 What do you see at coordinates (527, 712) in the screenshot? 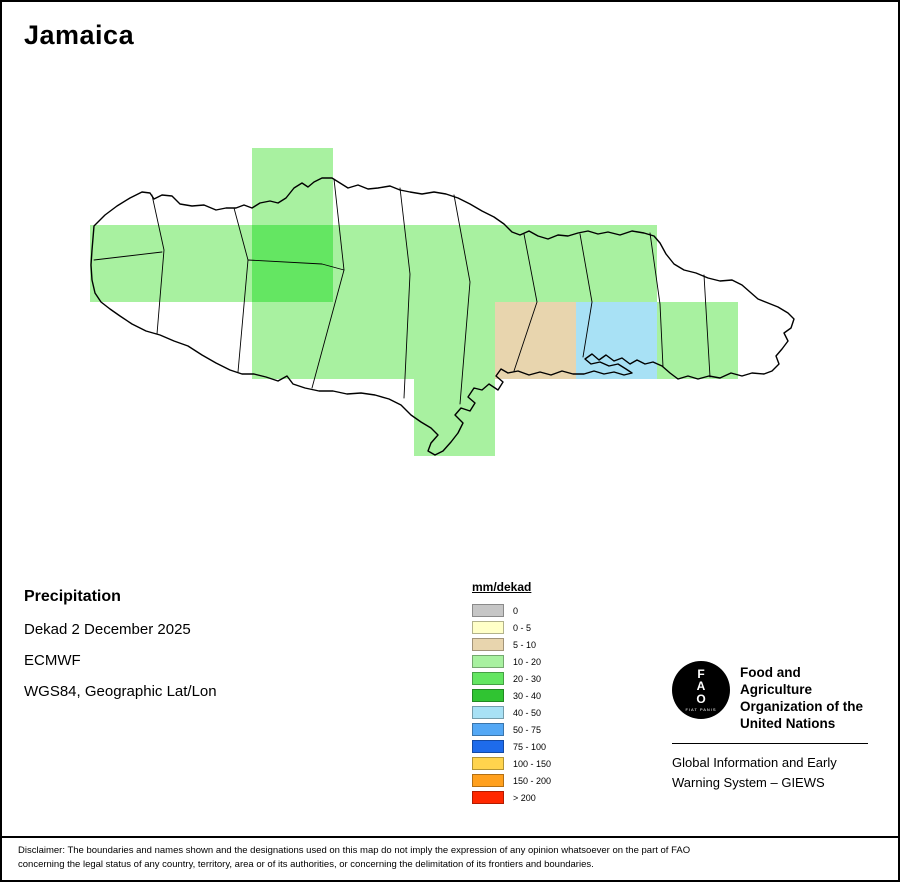
I see `legend-label: 40 - 50` at bounding box center [527, 712].